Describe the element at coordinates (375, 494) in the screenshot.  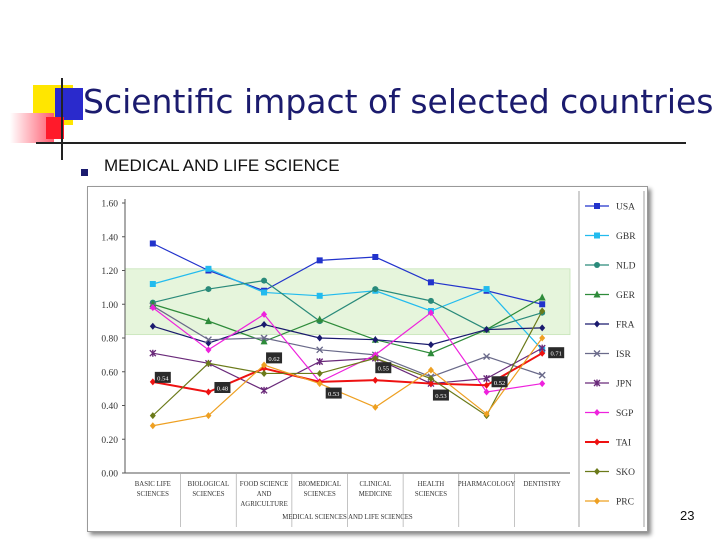
I see `x-tick-label: MEDICINE` at that location.